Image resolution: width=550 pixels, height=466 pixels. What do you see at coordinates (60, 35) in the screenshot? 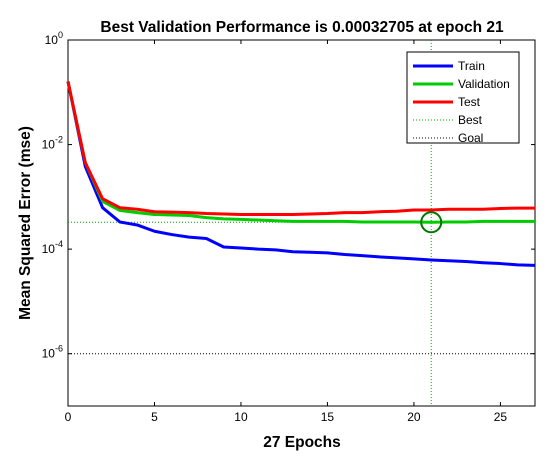
I see `y-tick-exponent: 0` at bounding box center [60, 35].